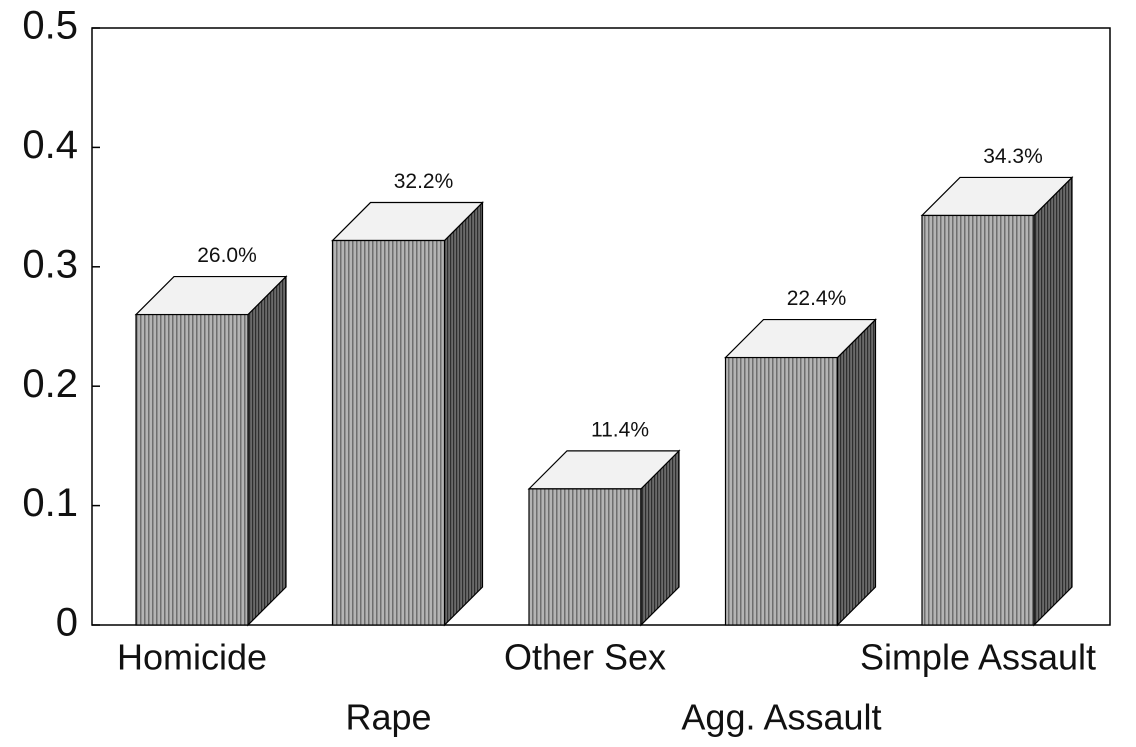 The image size is (1136, 747). Describe the element at coordinates (50, 26) in the screenshot. I see `y-tick-label: 0.5` at that location.